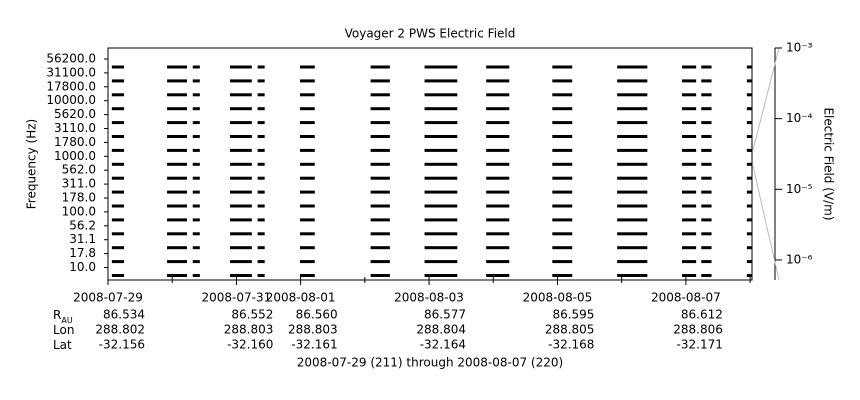 Image resolution: width=860 pixels, height=400 pixels. What do you see at coordinates (430, 34) in the screenshot?
I see `chart-title: Voyager 2 PWS Electric Field` at bounding box center [430, 34].